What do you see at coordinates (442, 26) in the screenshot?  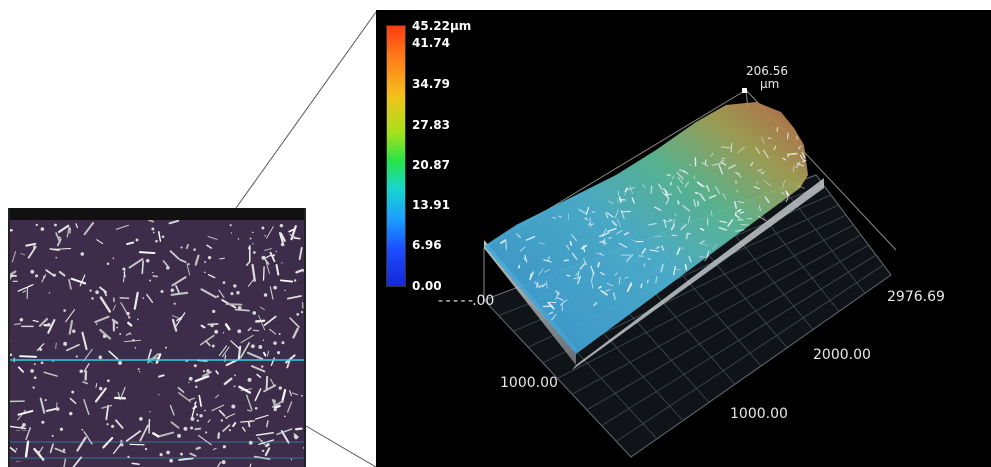 I see `colorbar-label-max: 45.22µm` at bounding box center [442, 26].